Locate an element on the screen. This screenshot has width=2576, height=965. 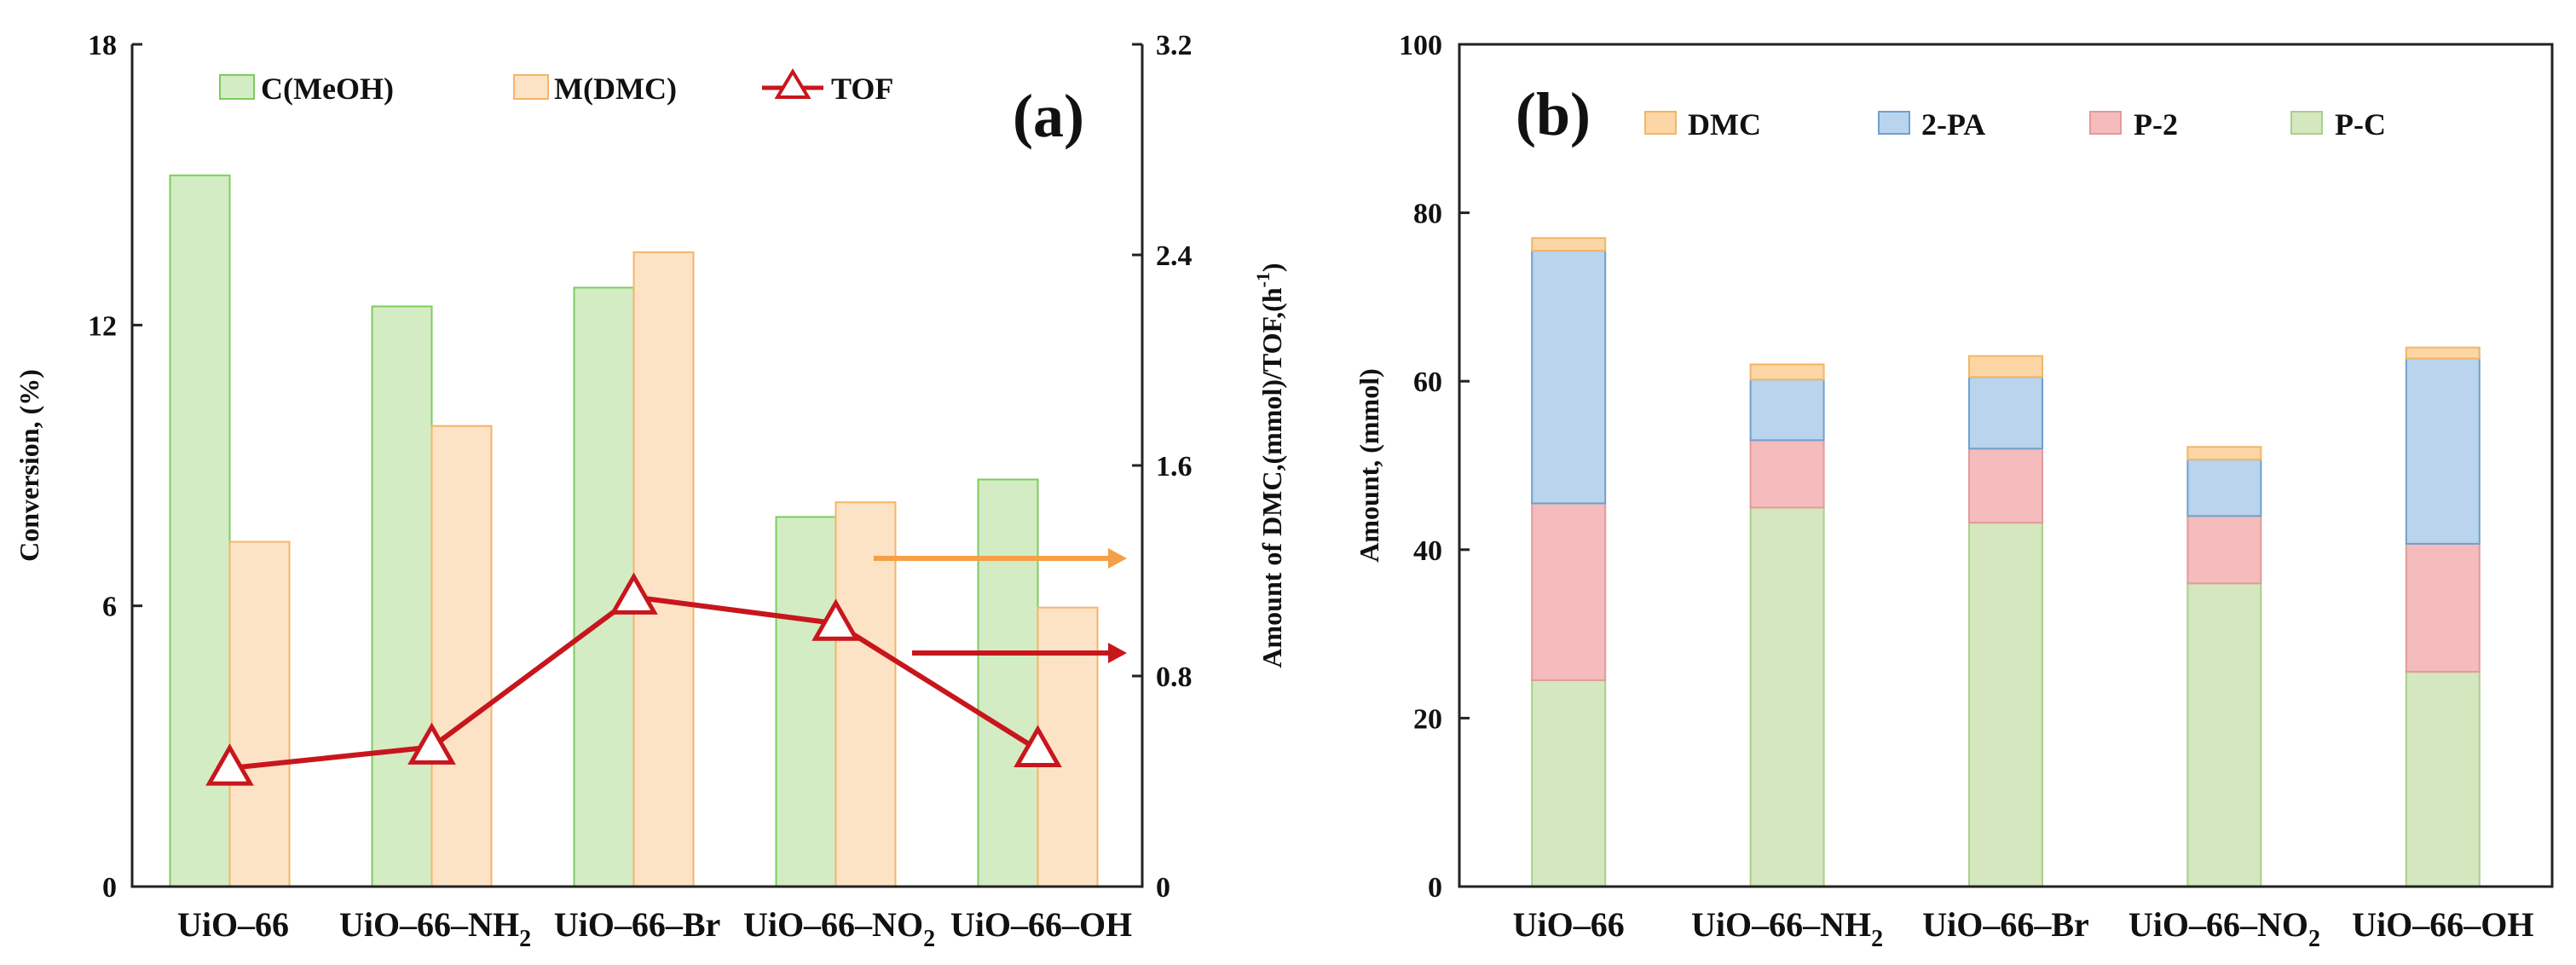
y2-tick-label-0-8: 0.8 is located at coordinates (1174, 677).